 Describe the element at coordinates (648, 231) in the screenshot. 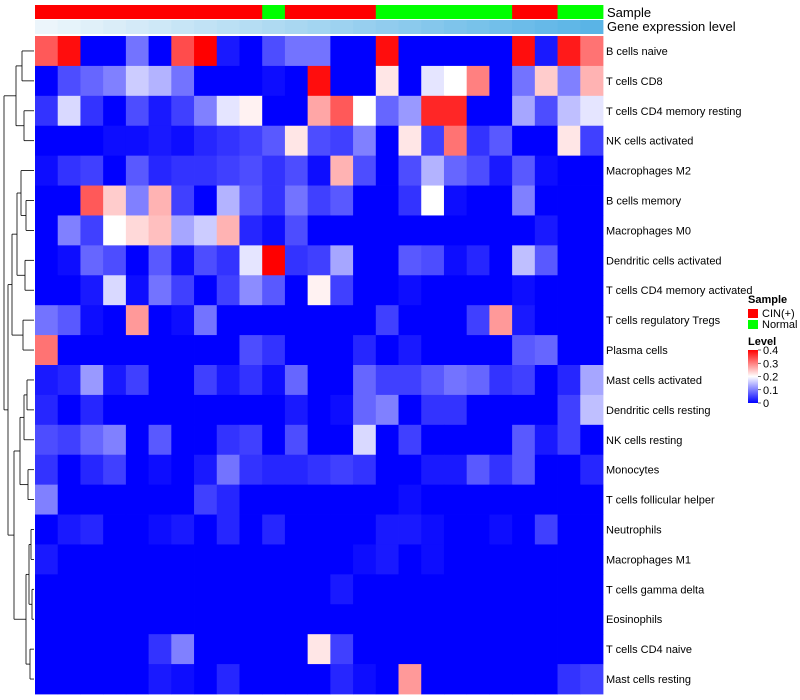

I see `row-label: Macrophages M0` at that location.